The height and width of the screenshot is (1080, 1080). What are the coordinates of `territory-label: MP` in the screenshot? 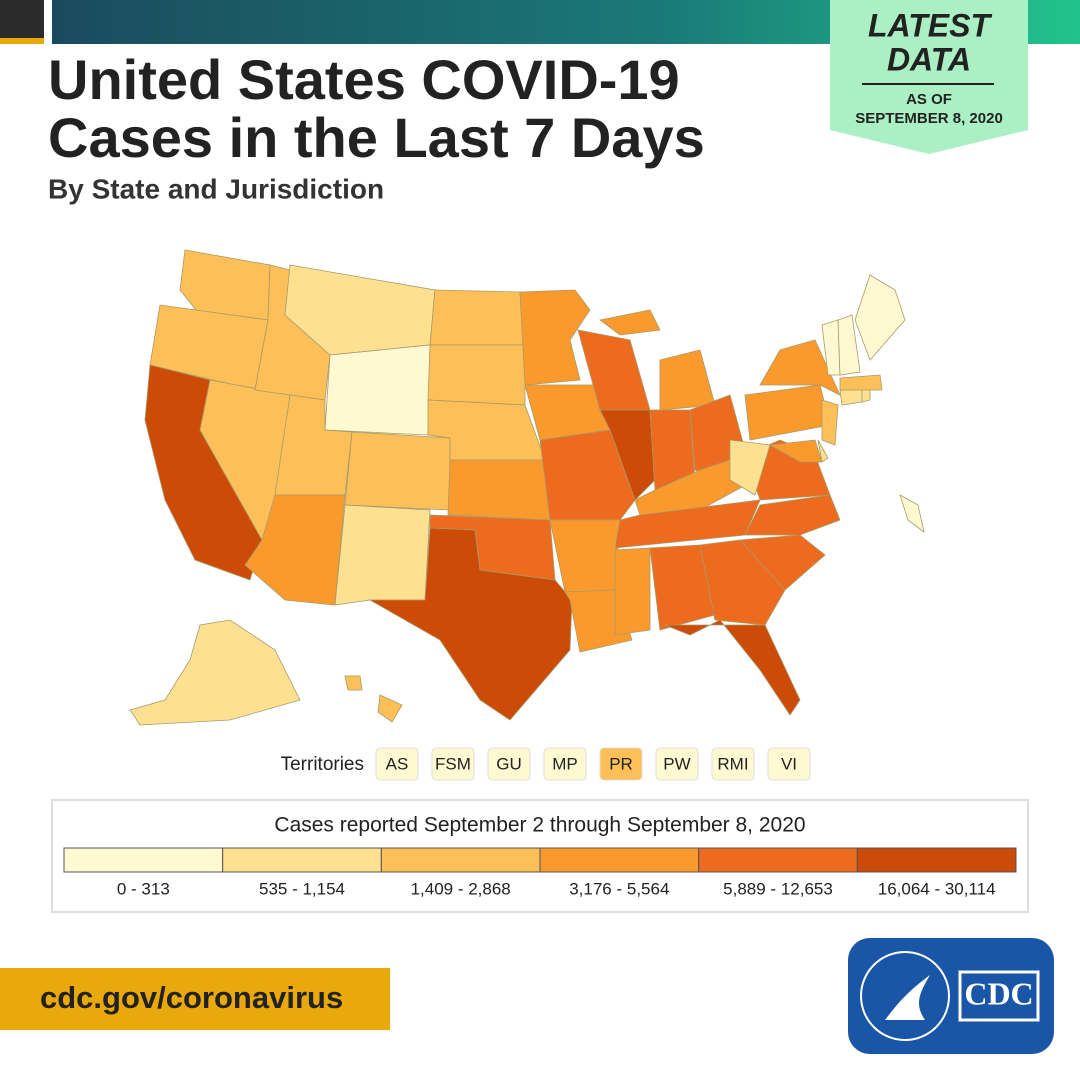 It's located at (565, 763).